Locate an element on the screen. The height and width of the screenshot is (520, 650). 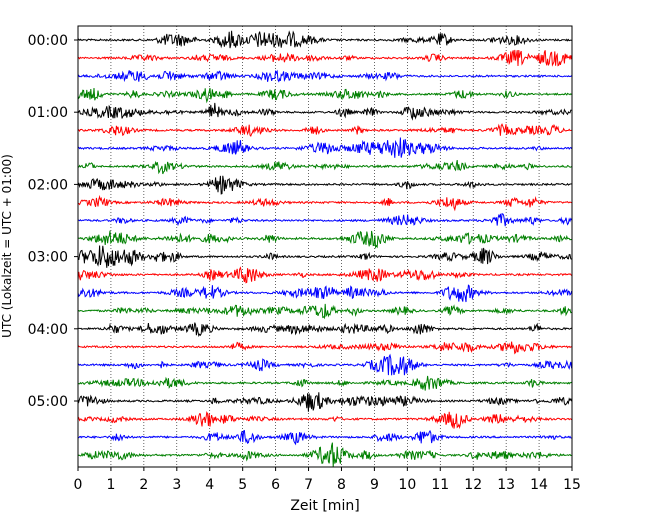
x-tick-label: 13 is located at coordinates (506, 485).